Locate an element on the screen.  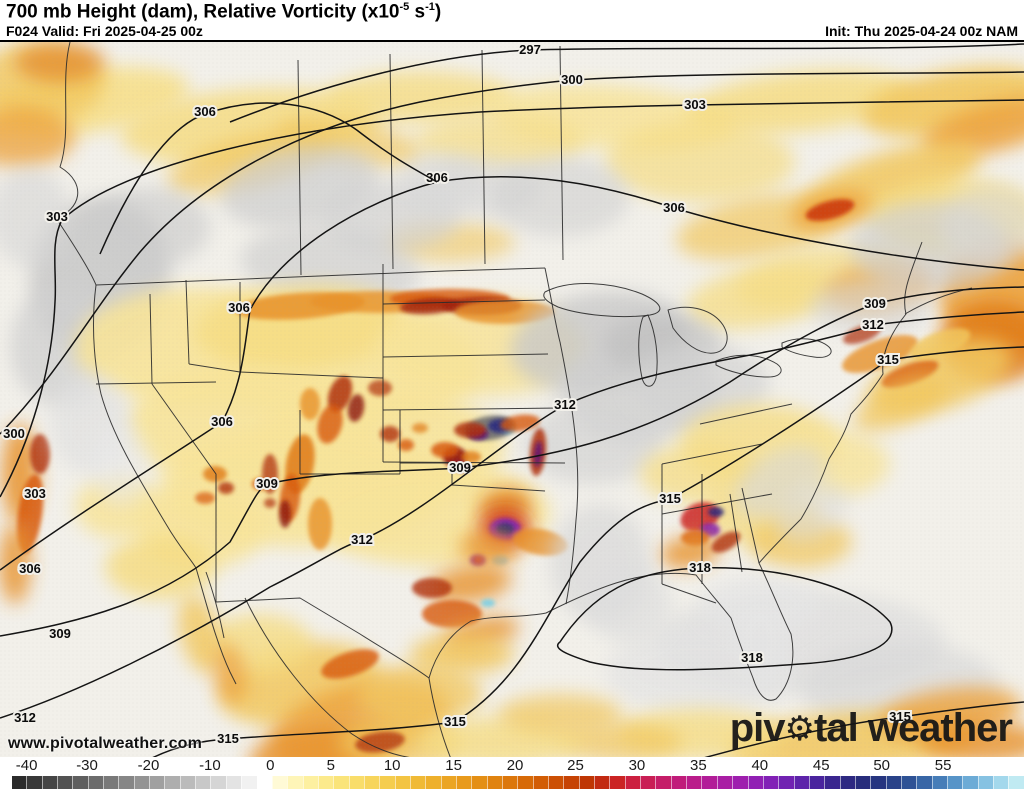
colorbar-tick-5: 5 is located at coordinates (330, 765).